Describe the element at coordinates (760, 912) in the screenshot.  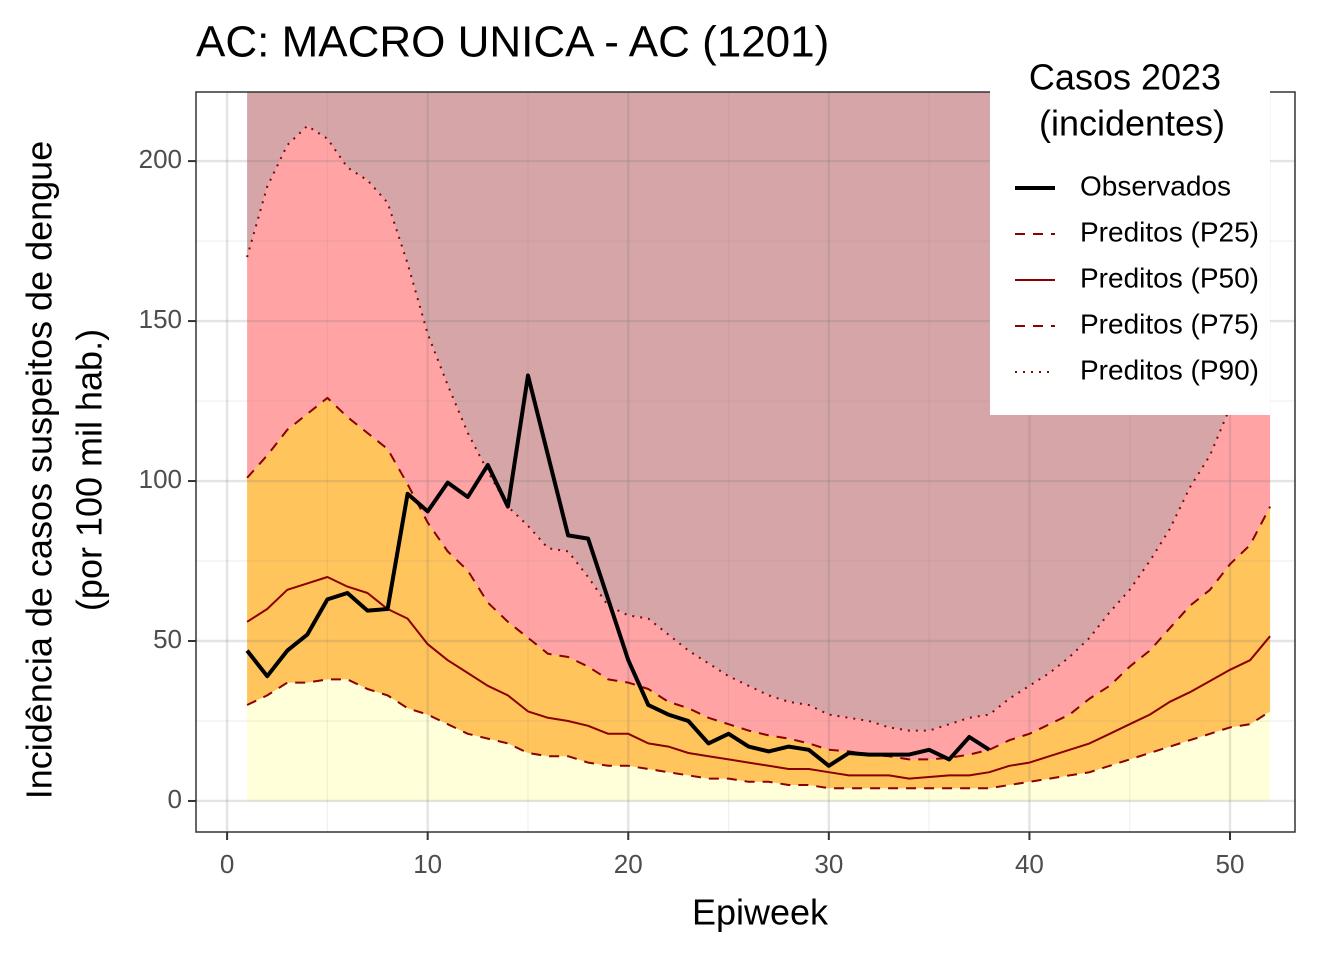
I see `x-axis-label: Epiweek` at that location.